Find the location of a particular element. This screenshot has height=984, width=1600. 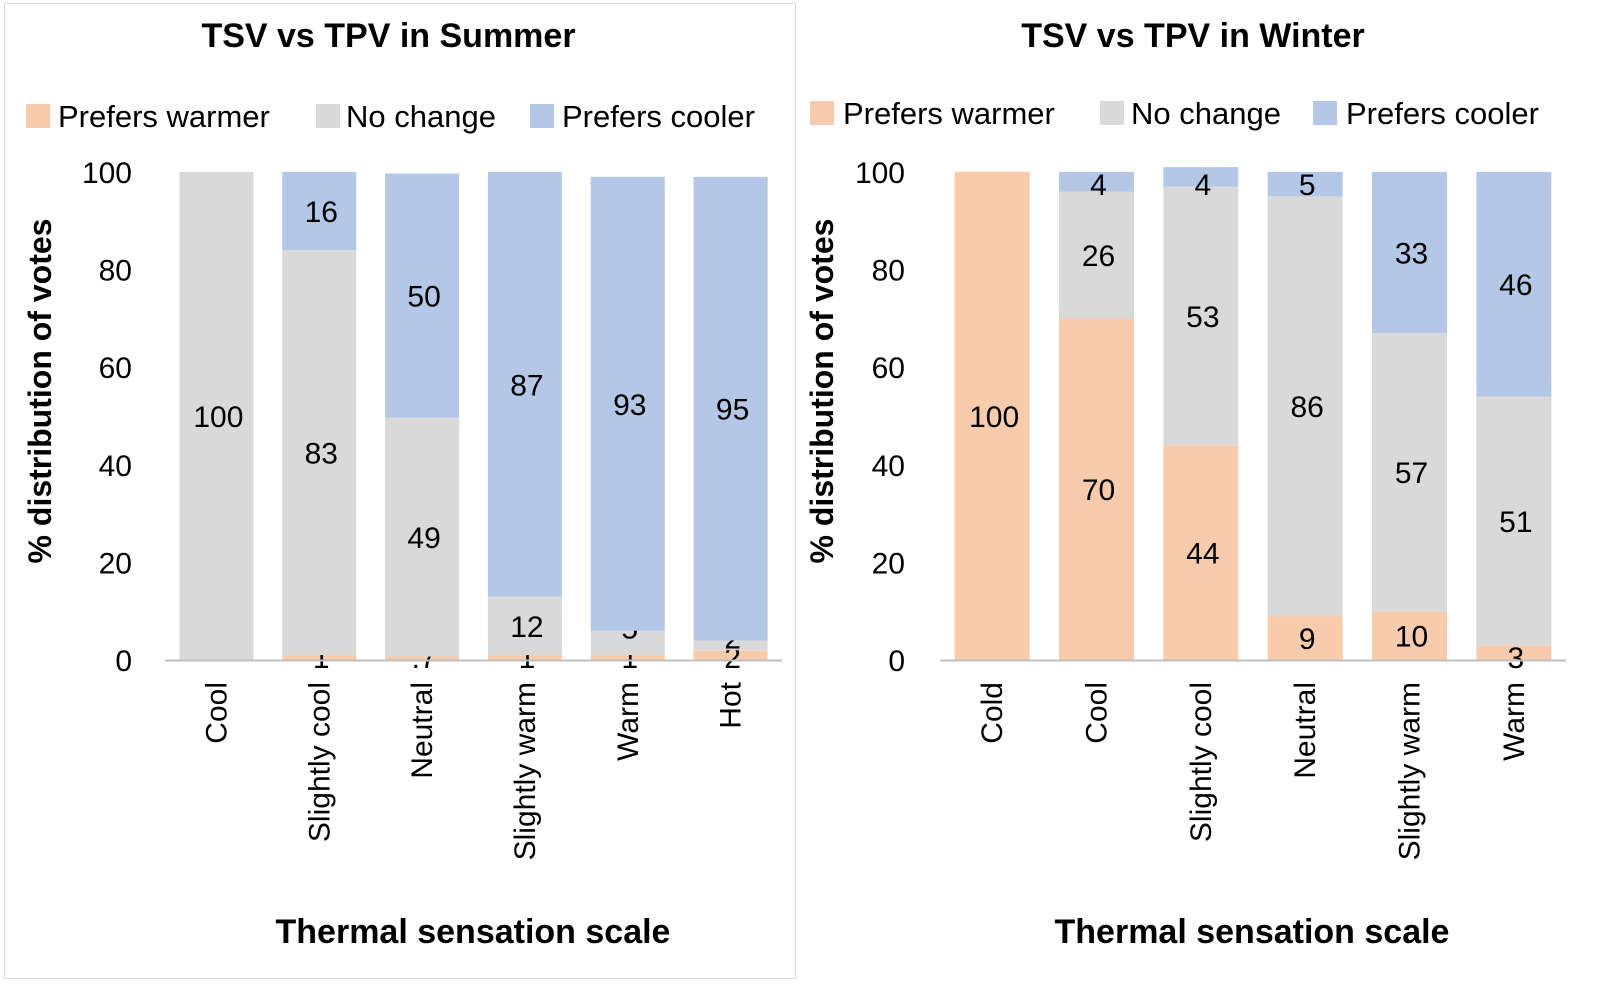

data-label-prefers-warmer-slightly-cool: 44 is located at coordinates (1202, 554).